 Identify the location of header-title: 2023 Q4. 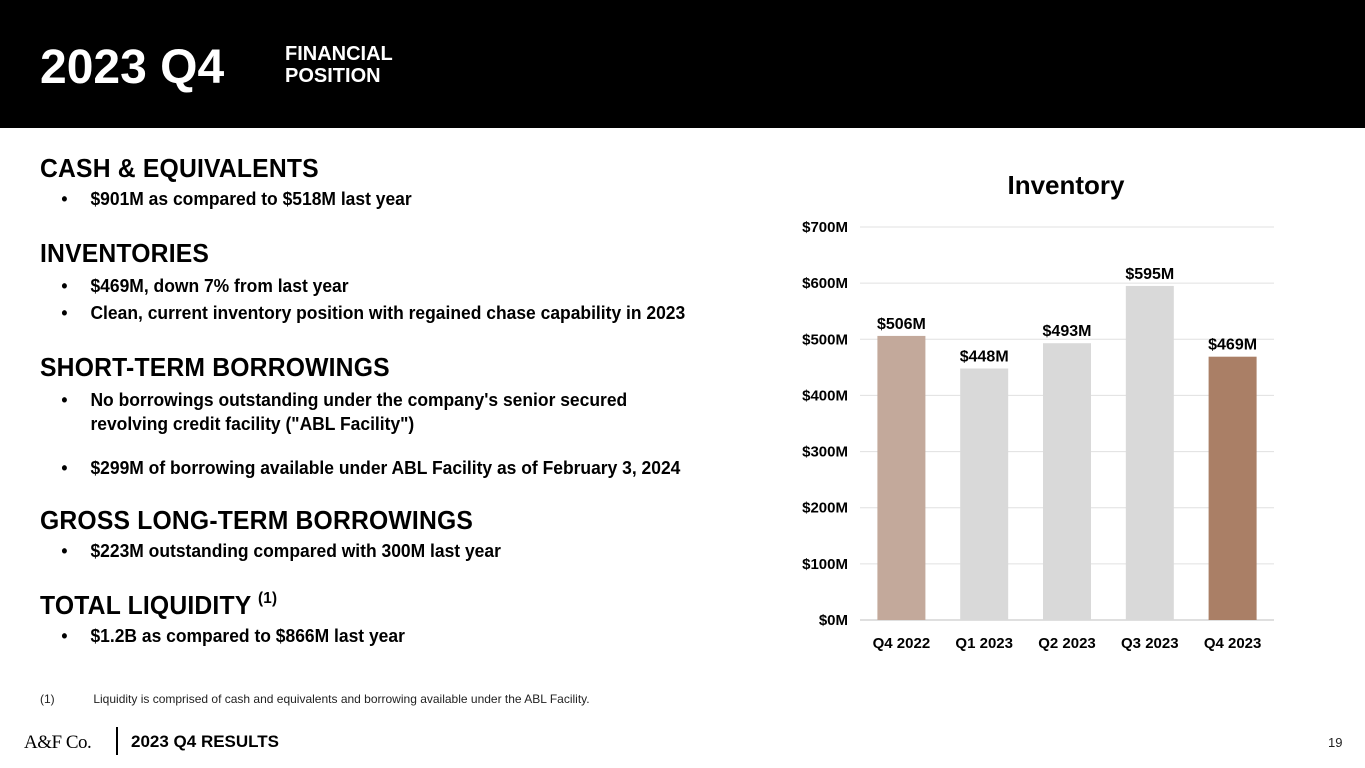
(132, 67).